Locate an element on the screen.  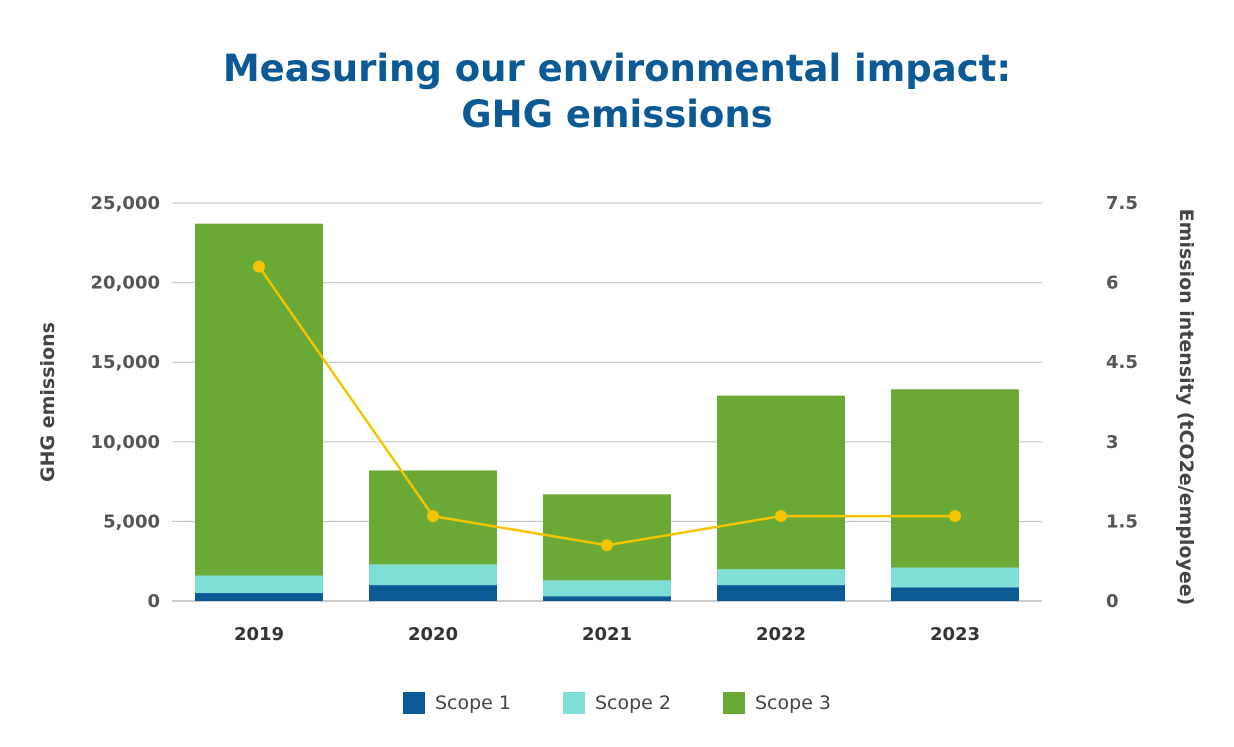
legend-item-scope-1: Scope 1 is located at coordinates (456, 703).